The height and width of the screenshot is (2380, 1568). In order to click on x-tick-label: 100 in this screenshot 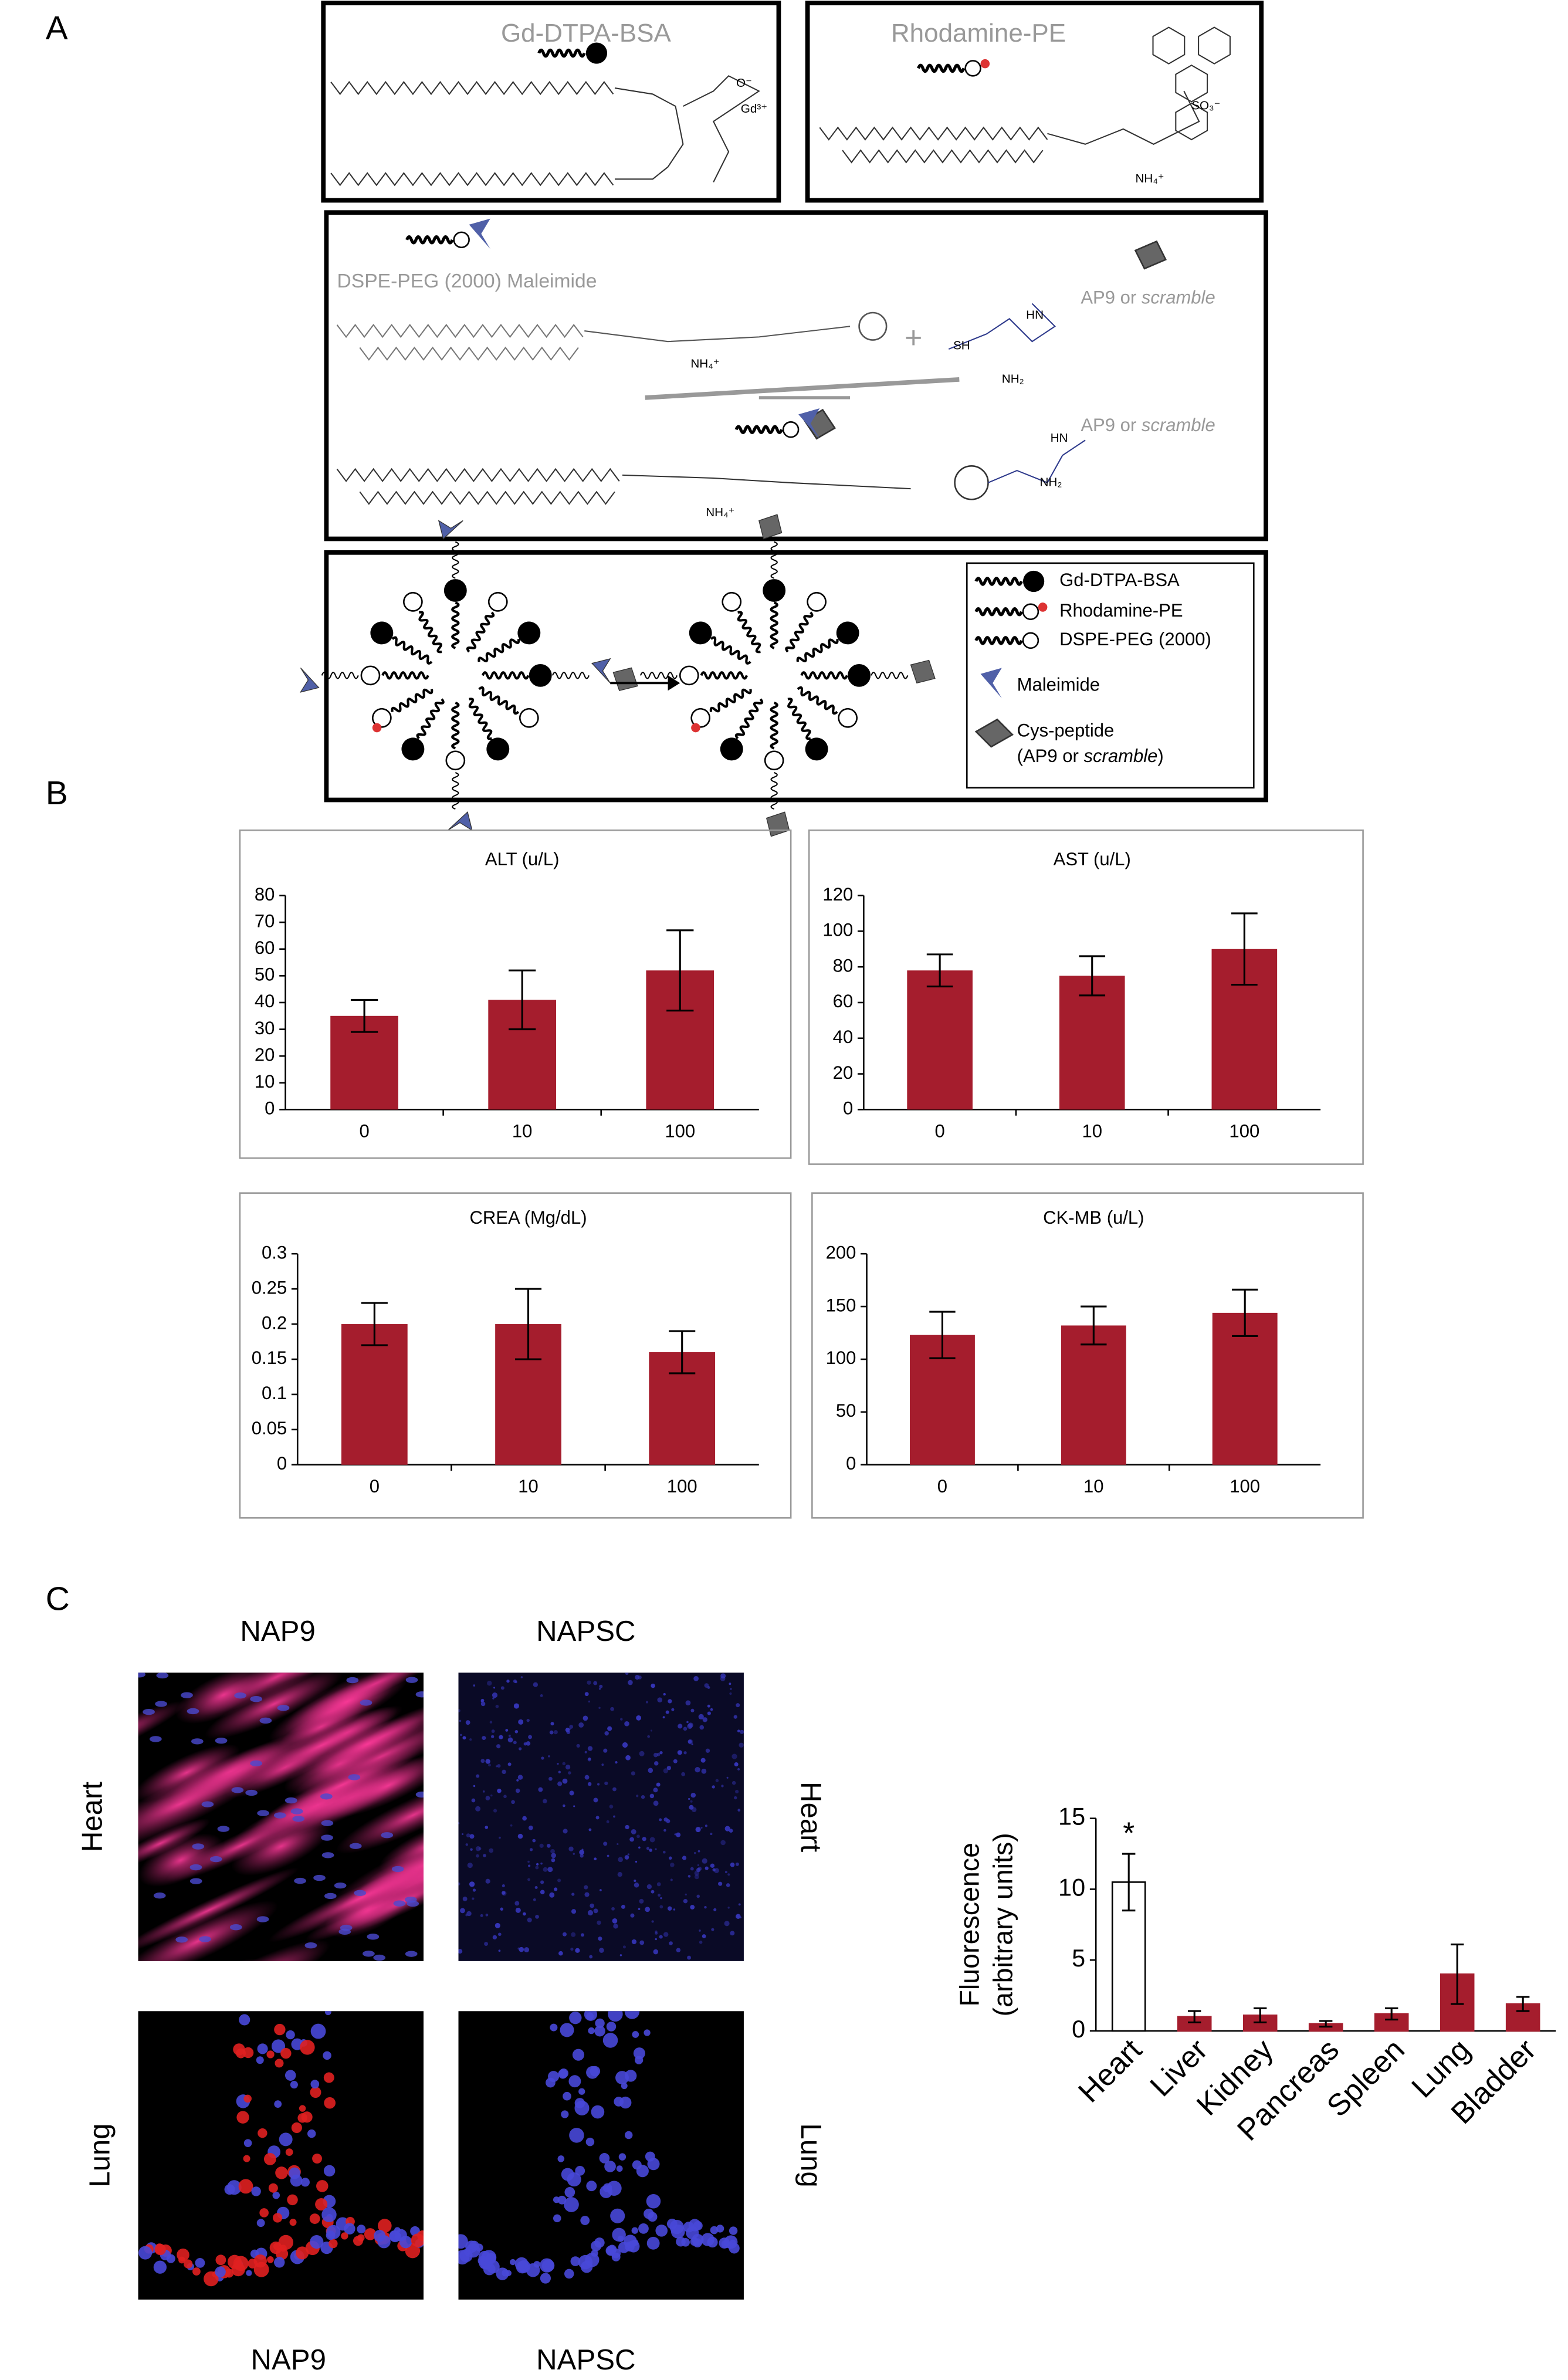, I will do `click(1244, 1130)`.